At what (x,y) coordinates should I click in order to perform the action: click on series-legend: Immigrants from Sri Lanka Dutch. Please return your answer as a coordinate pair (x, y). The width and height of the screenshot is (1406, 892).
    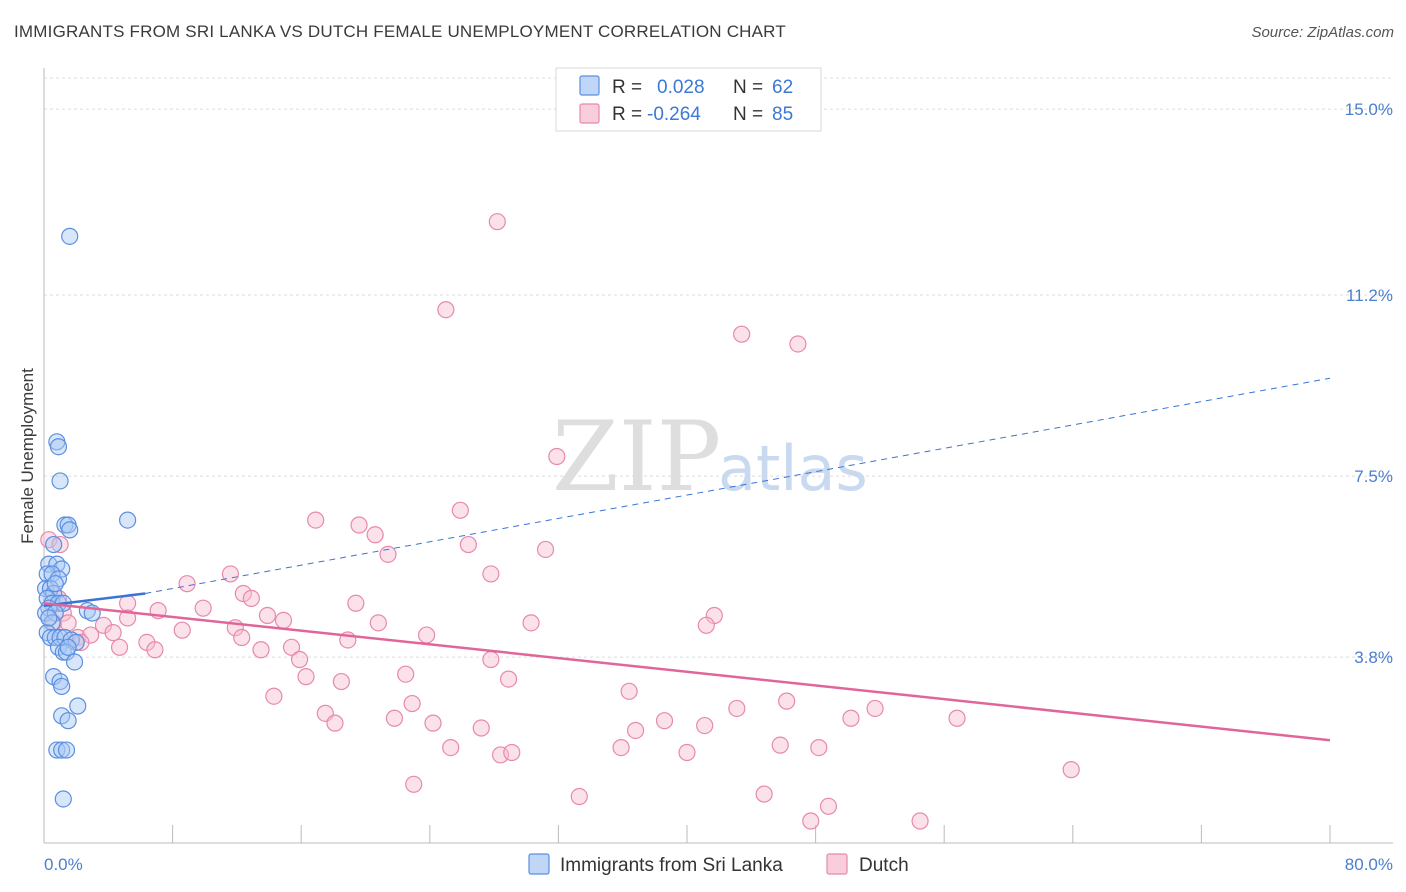
    Looking at the image, I should click on (718, 864).